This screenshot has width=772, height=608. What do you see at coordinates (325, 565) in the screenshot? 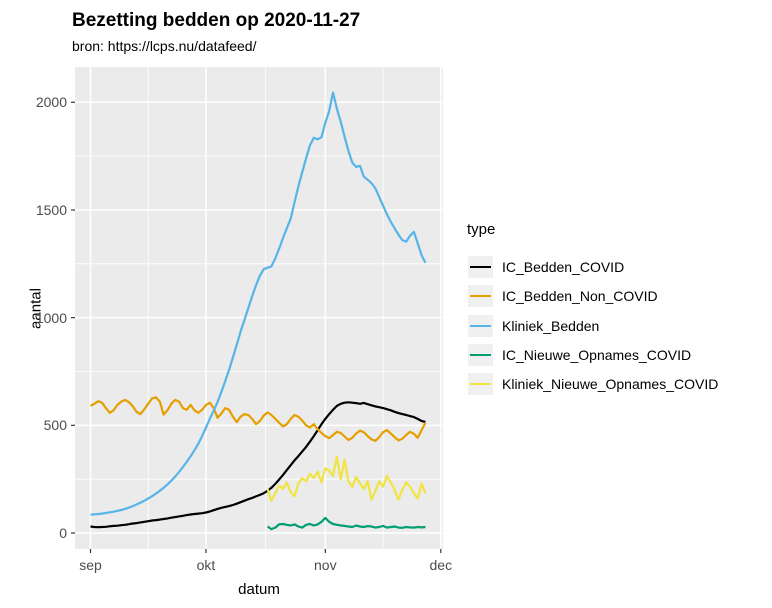
I see `x-tick-label: nov` at bounding box center [325, 565].